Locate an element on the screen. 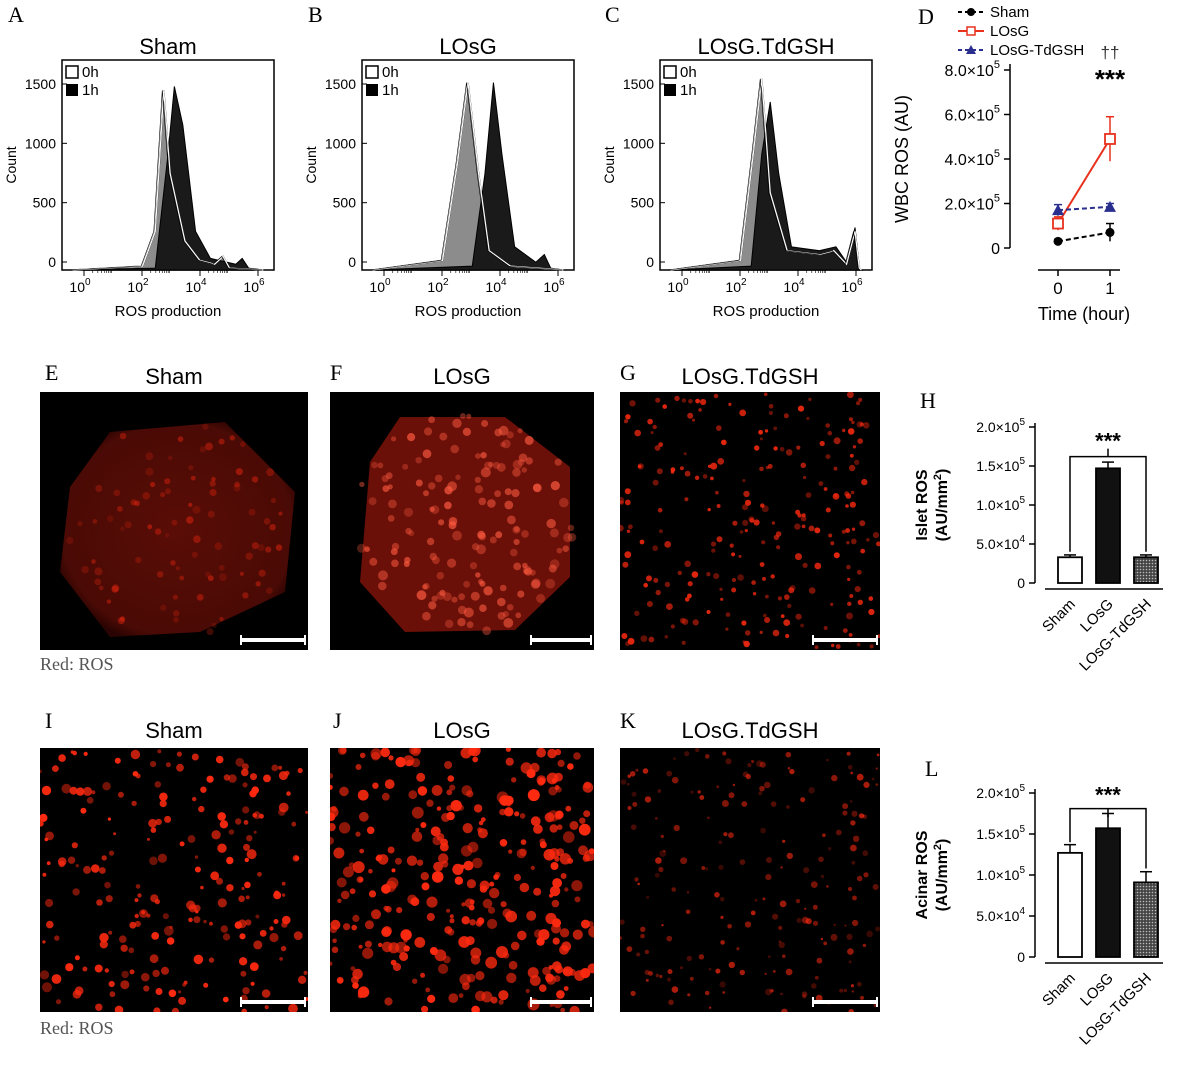 The height and width of the screenshot is (1072, 1200). series-line is located at coordinates (1084, 181).